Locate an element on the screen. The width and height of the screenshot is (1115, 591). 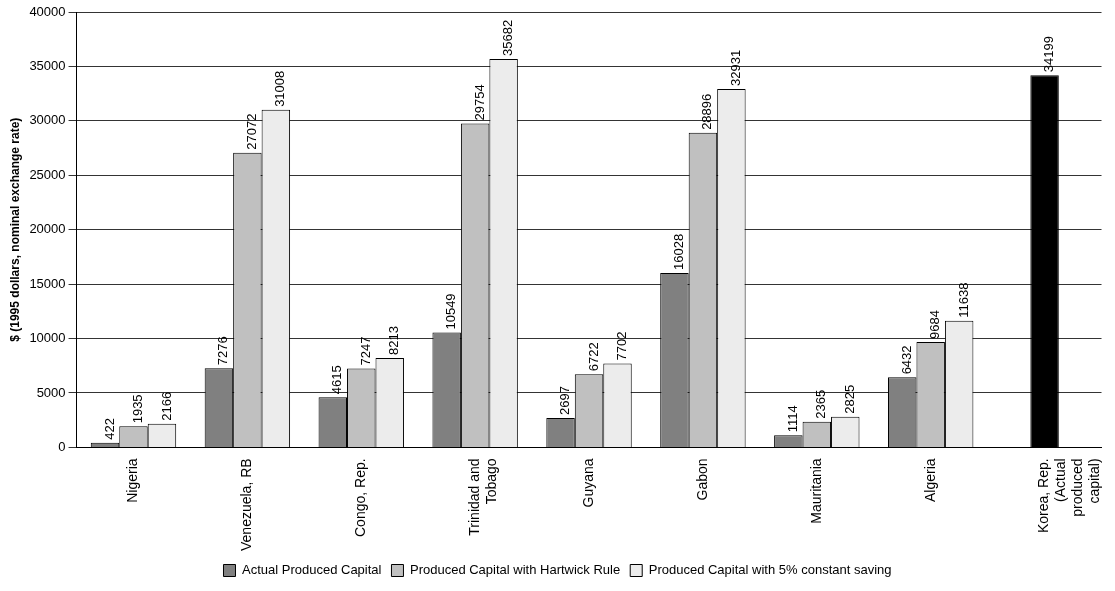
legend-label: Produced Capital with Hartwick Rule is located at coordinates (515, 570).